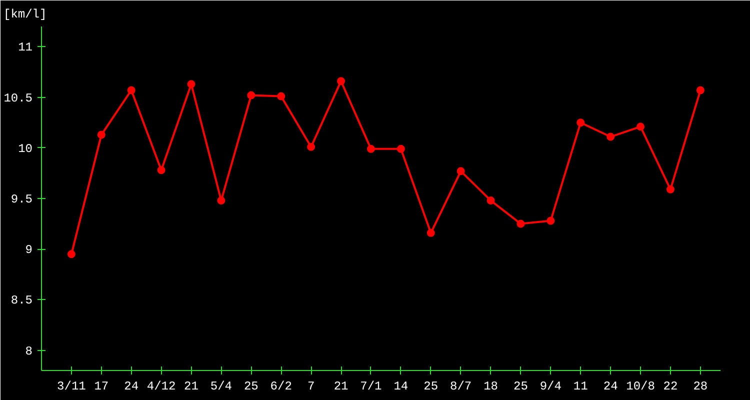 Image resolution: width=750 pixels, height=400 pixels. I want to click on y-tick-label: 8.5, so click(21, 301).